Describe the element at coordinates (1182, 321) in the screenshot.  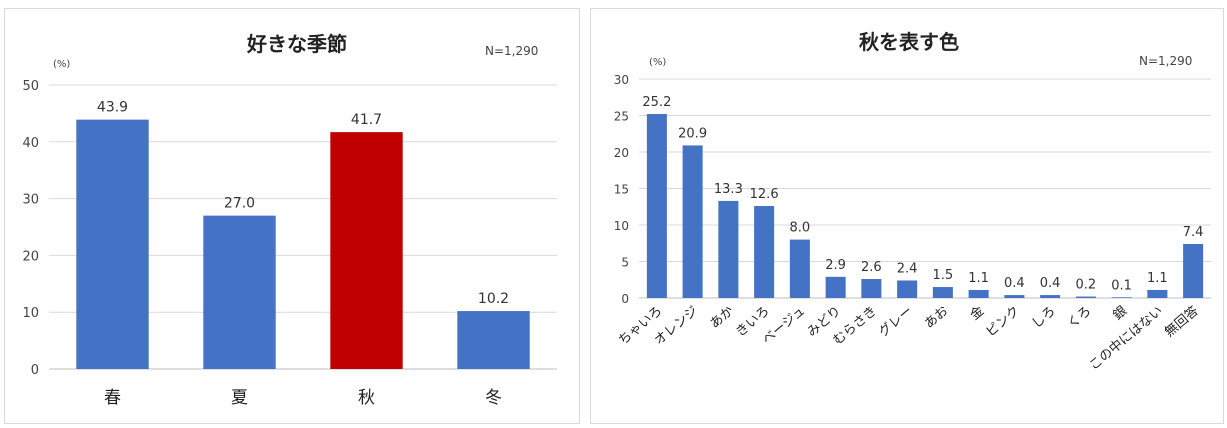
I see `x-tick-label: 無回答` at that location.